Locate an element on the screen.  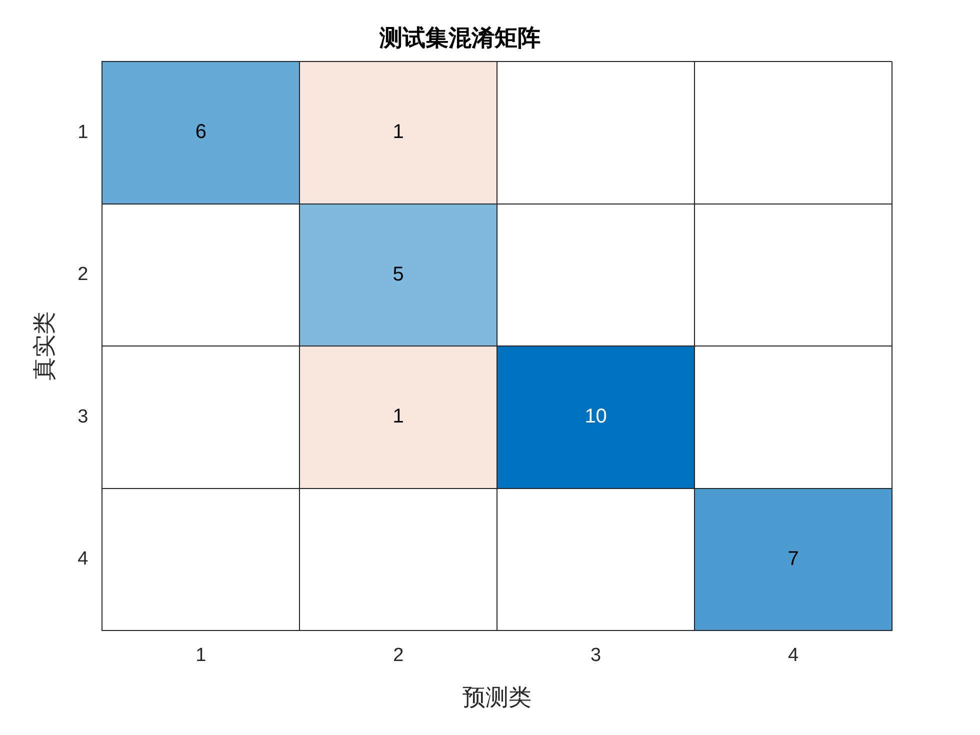
x-axis-title: 预测类 is located at coordinates (497, 697).